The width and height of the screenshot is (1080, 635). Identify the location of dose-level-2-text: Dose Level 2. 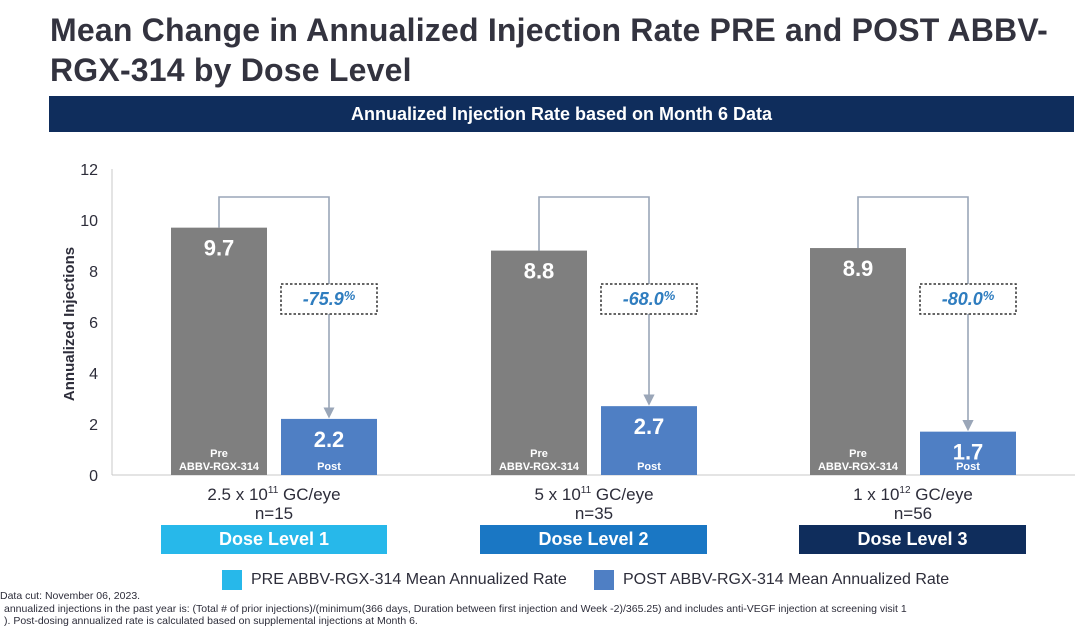
(593, 539).